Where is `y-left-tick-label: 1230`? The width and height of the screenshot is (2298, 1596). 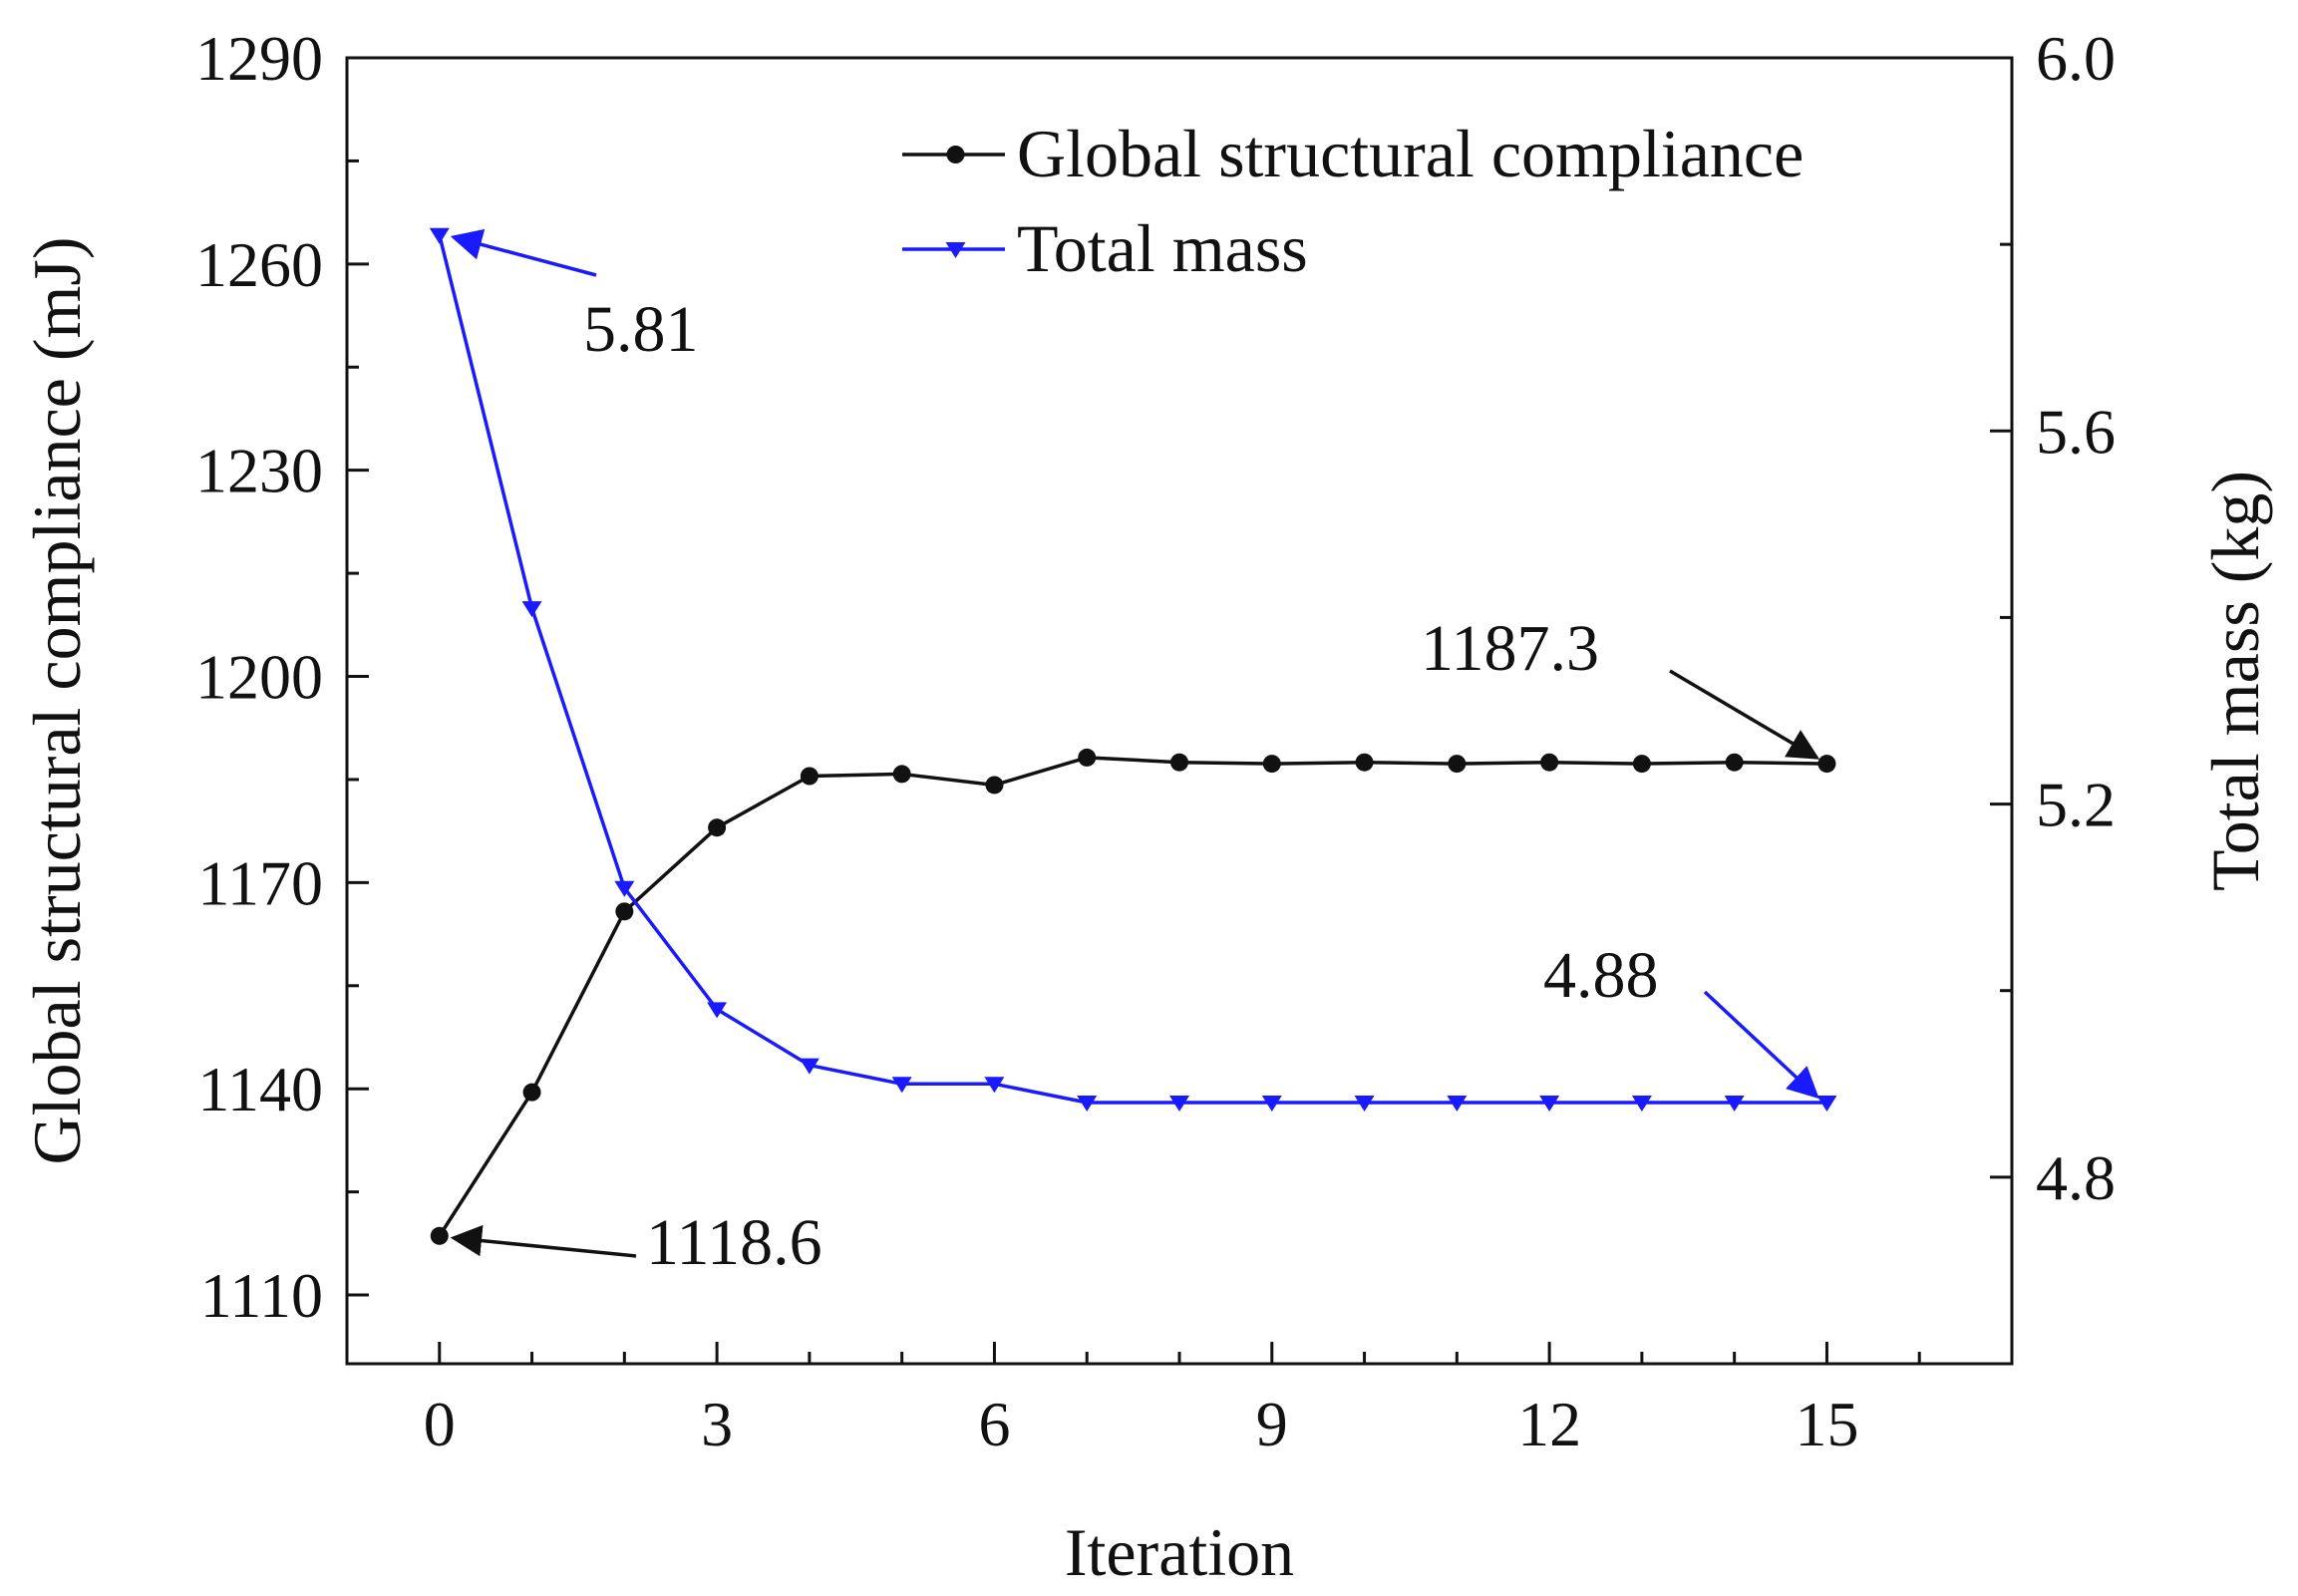 y-left-tick-label: 1230 is located at coordinates (259, 471).